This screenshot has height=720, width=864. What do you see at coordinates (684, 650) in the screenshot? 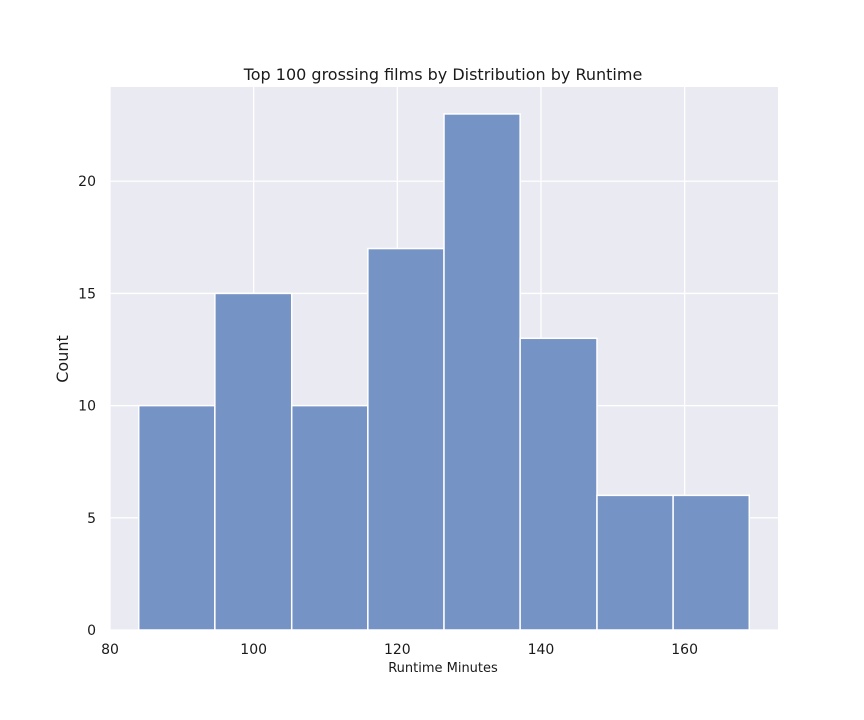
I see `x-tick-label: 160` at bounding box center [684, 650].